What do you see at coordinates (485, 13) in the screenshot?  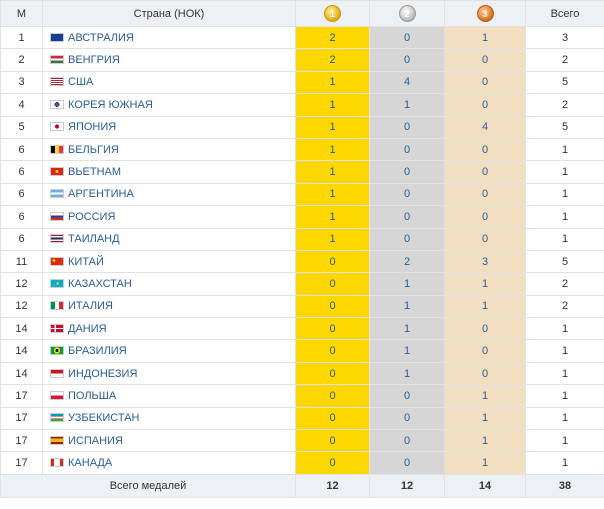 I see `bronze-header: 3` at bounding box center [485, 13].